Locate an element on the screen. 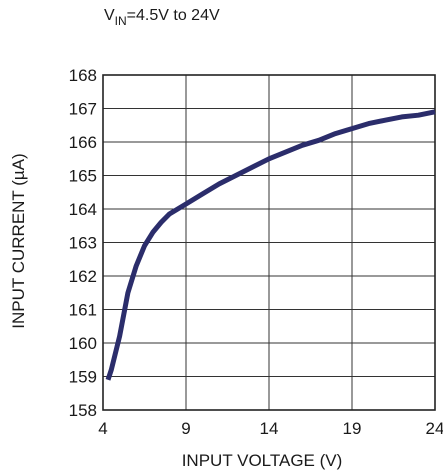  x-tick-label: 24 is located at coordinates (434, 428).